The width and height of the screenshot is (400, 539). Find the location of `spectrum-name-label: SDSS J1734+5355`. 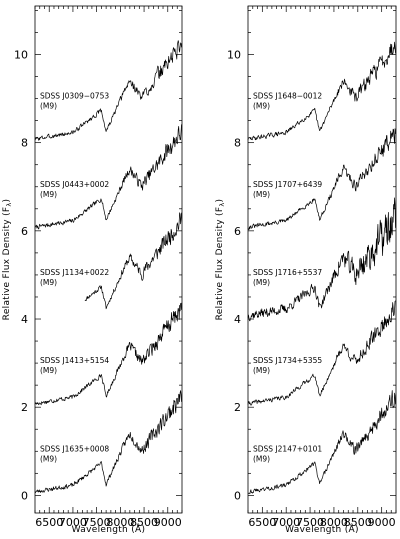

spectrum-name-label: SDSS J1734+5355 is located at coordinates (287, 360).